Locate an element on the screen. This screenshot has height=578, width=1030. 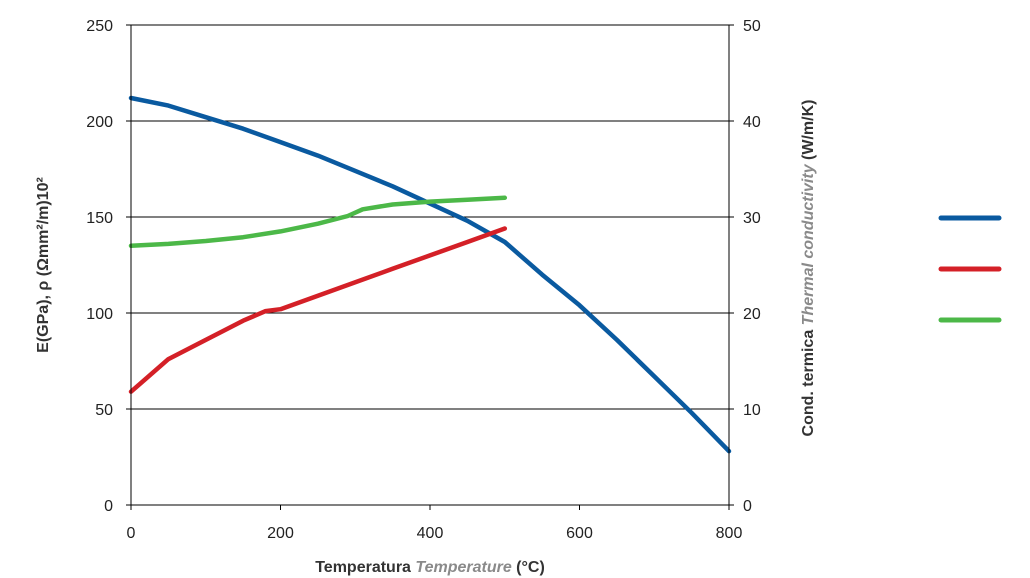
right-y-tick-label: 0 is located at coordinates (747, 506).